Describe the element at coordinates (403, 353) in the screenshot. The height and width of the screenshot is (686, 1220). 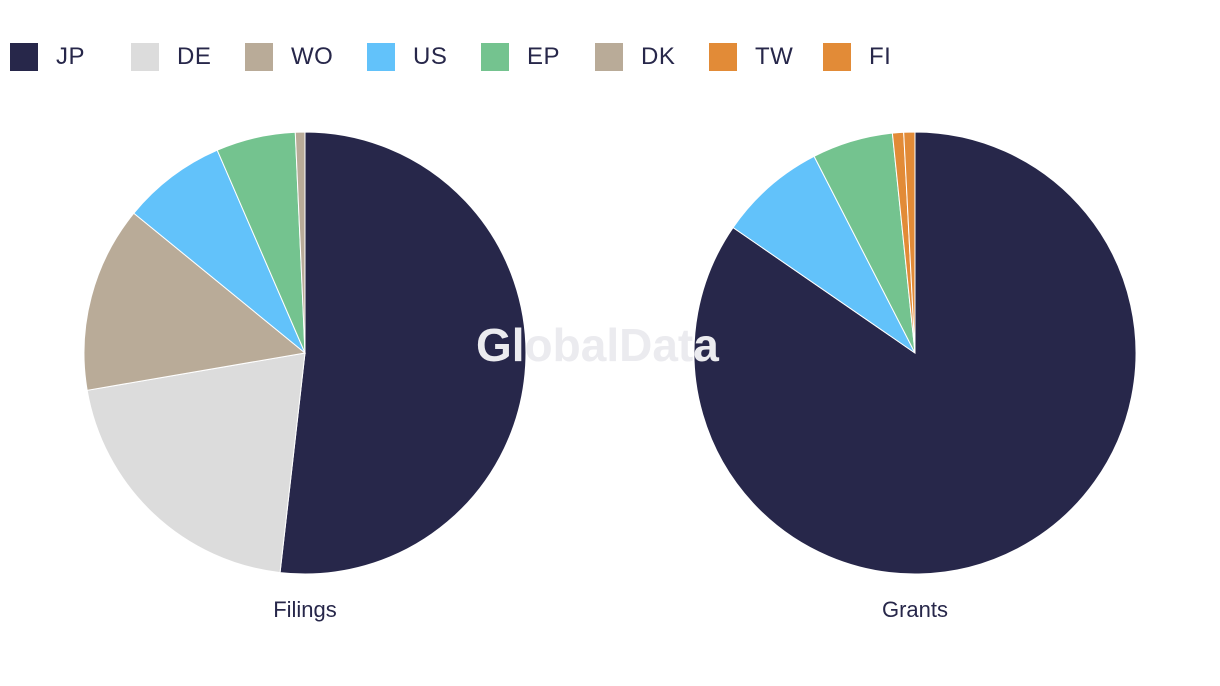
I see `slice-filings-jp` at that location.